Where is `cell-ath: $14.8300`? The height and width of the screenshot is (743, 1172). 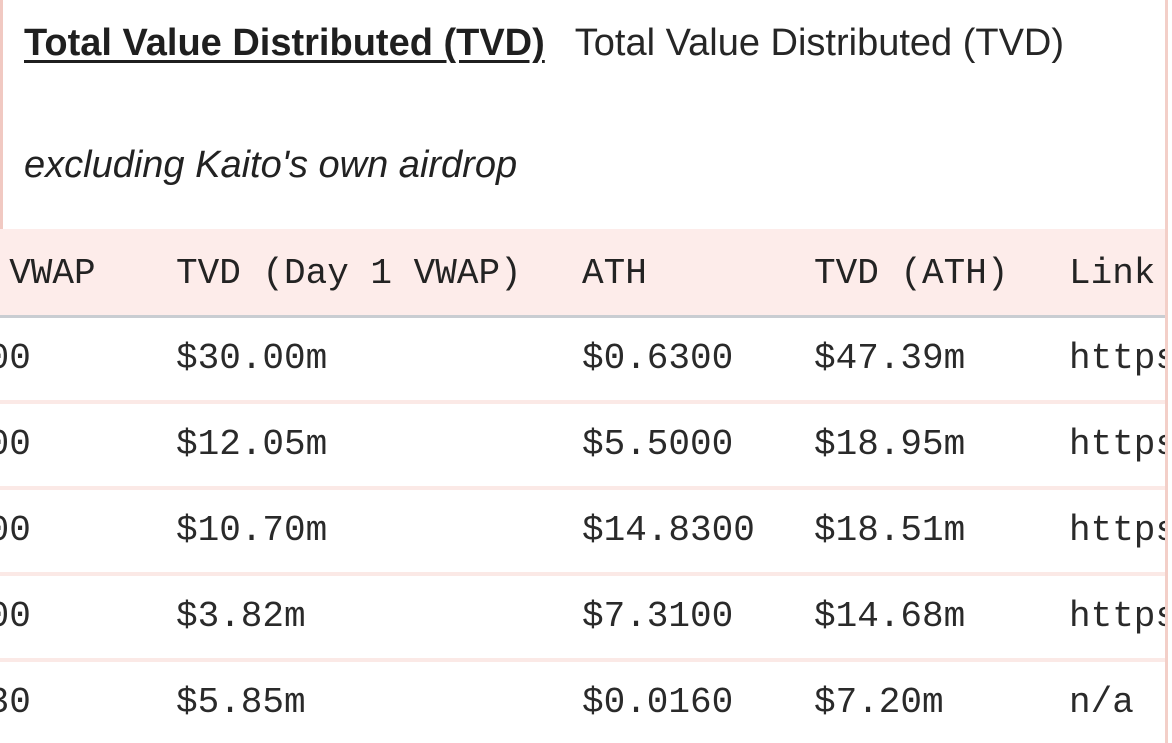
cell-ath: $14.8300 is located at coordinates (668, 530).